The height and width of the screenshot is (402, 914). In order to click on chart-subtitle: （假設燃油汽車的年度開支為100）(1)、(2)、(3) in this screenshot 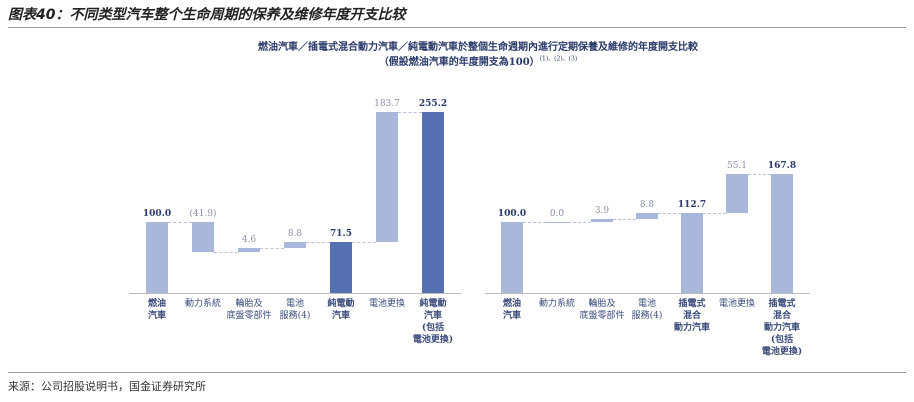, I will do `click(457, 60)`.